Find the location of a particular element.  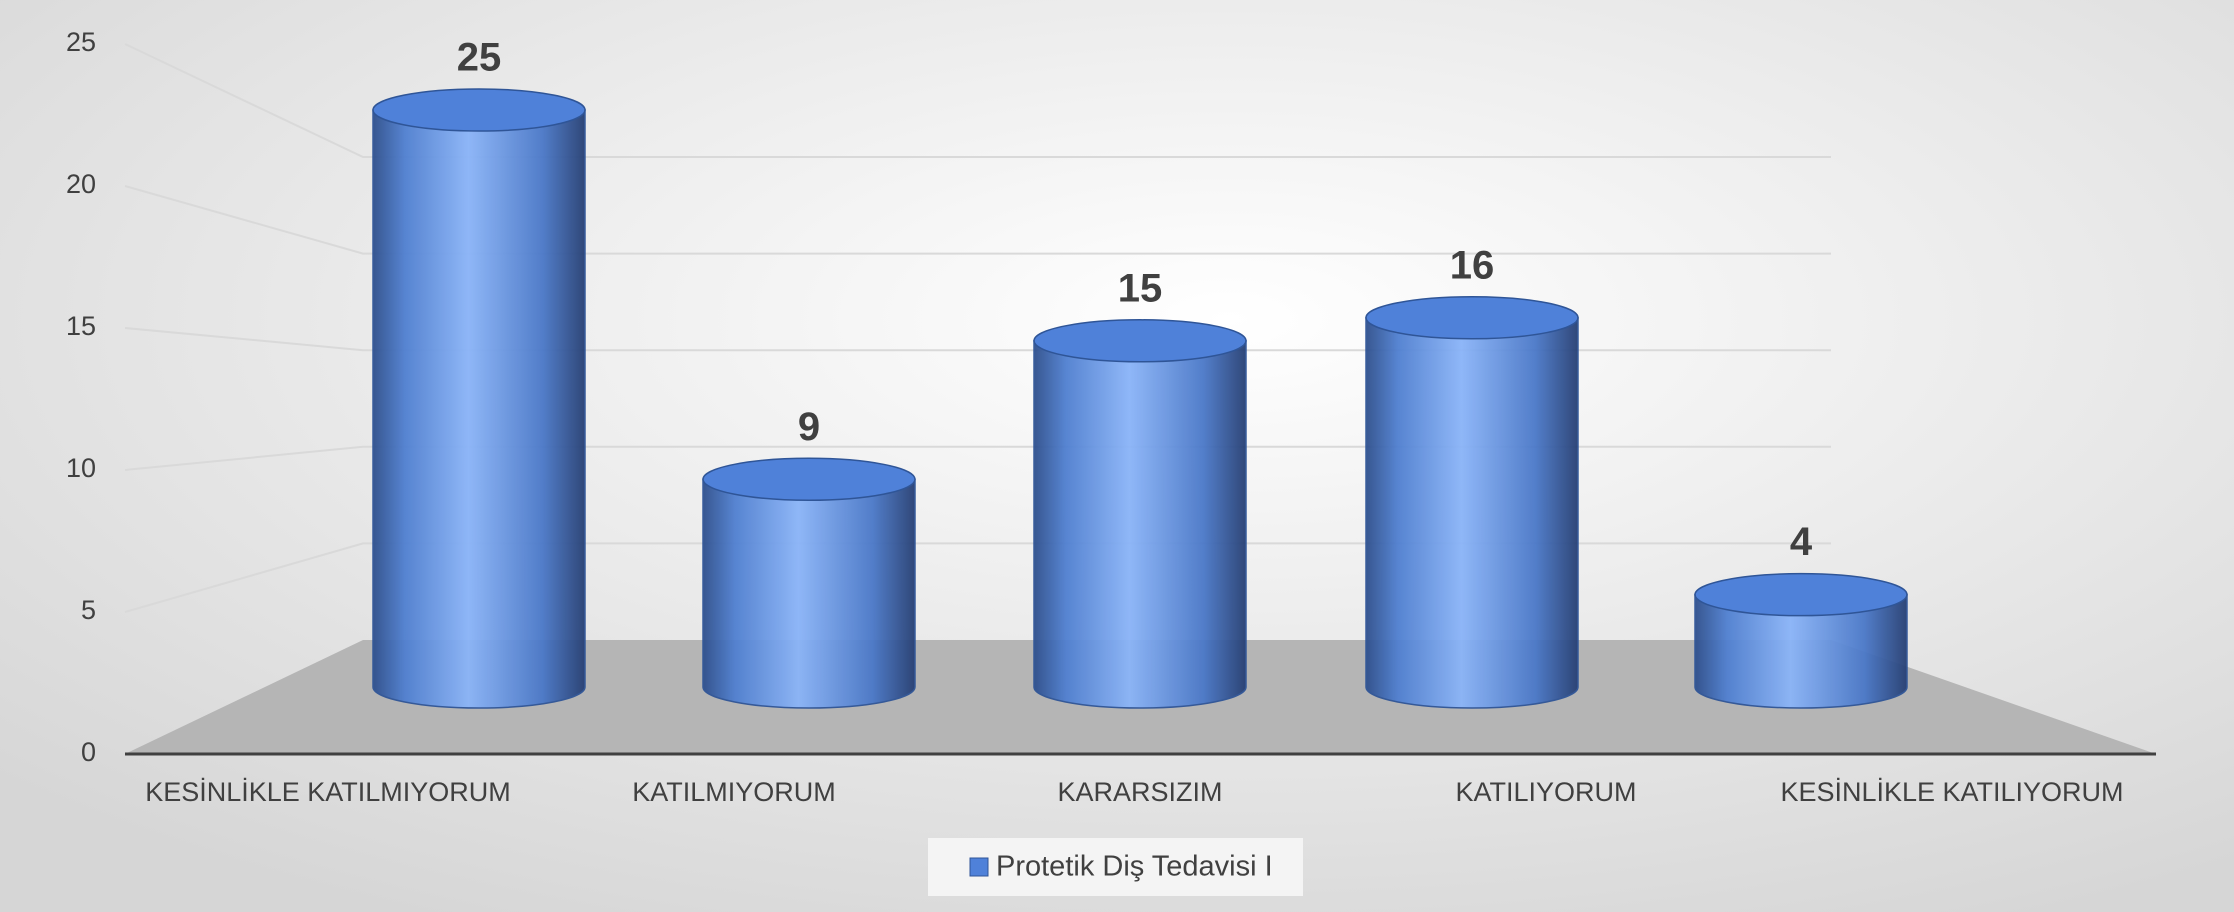

legend-box is located at coordinates (1115, 867).